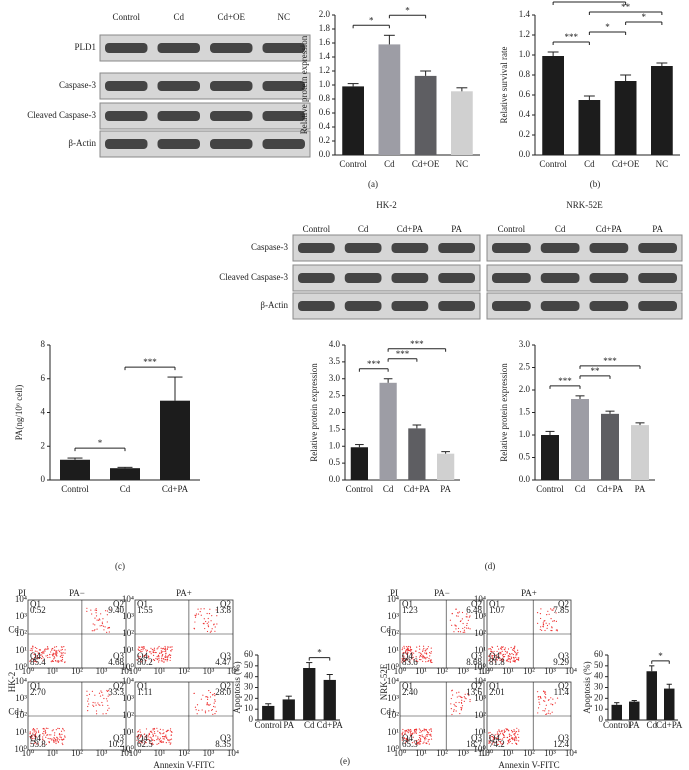 The height and width of the screenshot is (770, 689). What do you see at coordinates (525, 412) in the screenshot?
I see `y-tick-label: 1.5` at bounding box center [525, 412].